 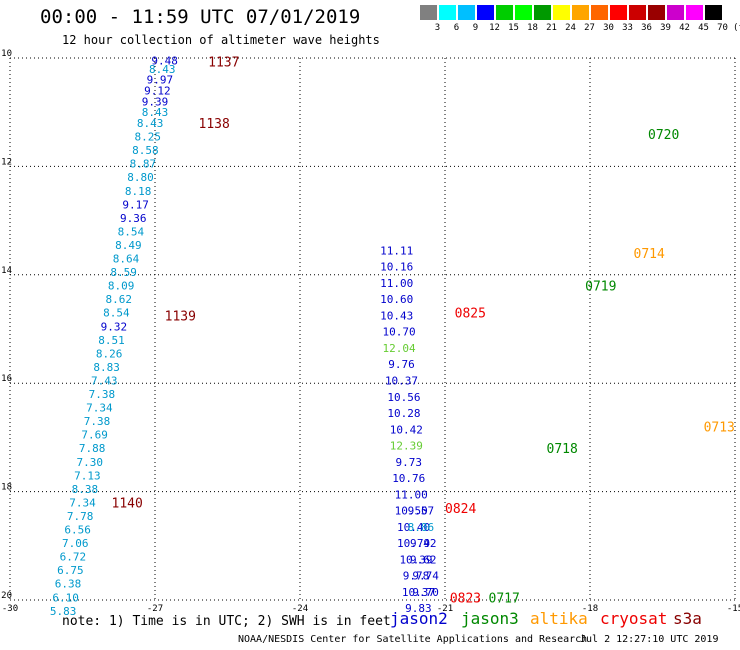 What do you see at coordinates (494, 28) in the screenshot?
I see `scale-label: 12` at bounding box center [494, 28].